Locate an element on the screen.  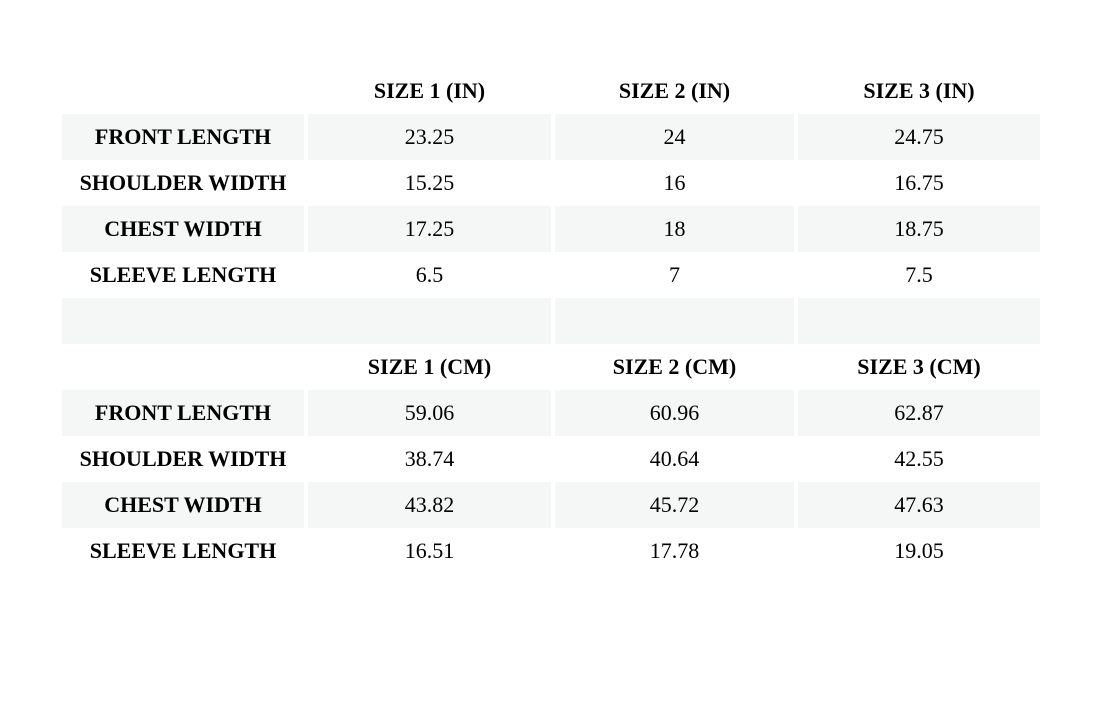
cell-value: 16.51 is located at coordinates (429, 550).